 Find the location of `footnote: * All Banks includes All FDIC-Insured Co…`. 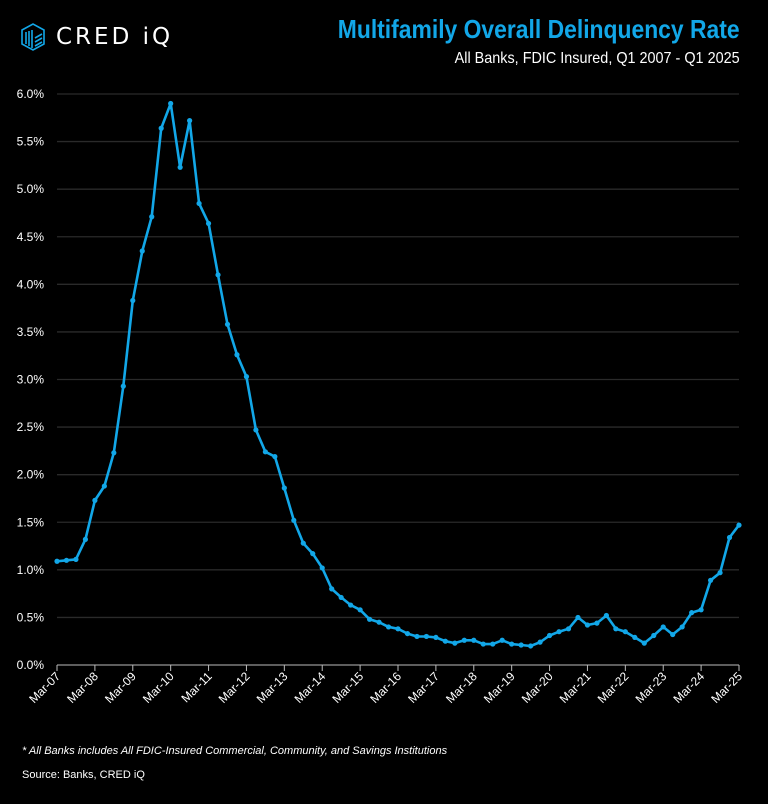

footnote: * All Banks includes All FDIC-Insured Co… is located at coordinates (235, 751).